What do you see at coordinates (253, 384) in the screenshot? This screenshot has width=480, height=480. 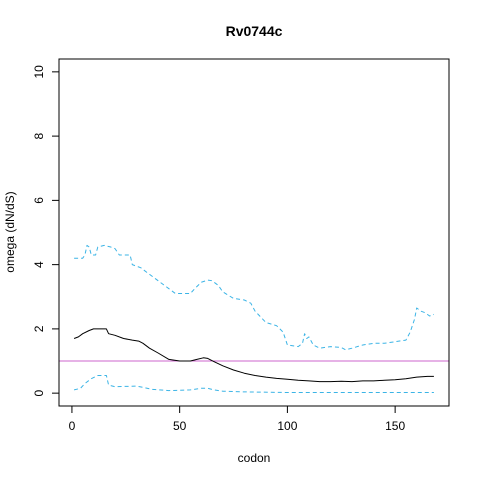 I see `series-lower-bound-line` at bounding box center [253, 384].